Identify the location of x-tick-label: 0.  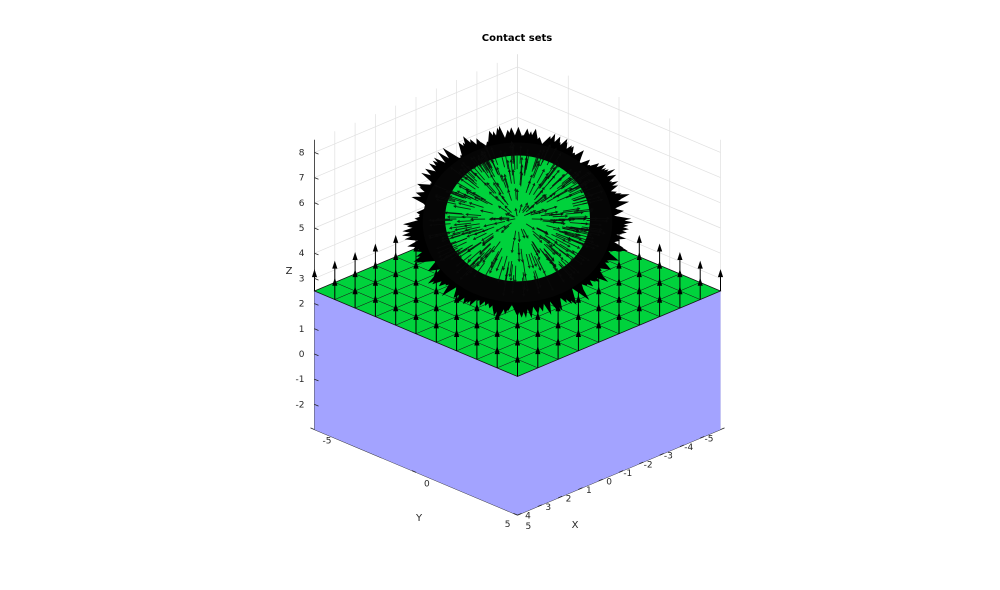
(427, 484).